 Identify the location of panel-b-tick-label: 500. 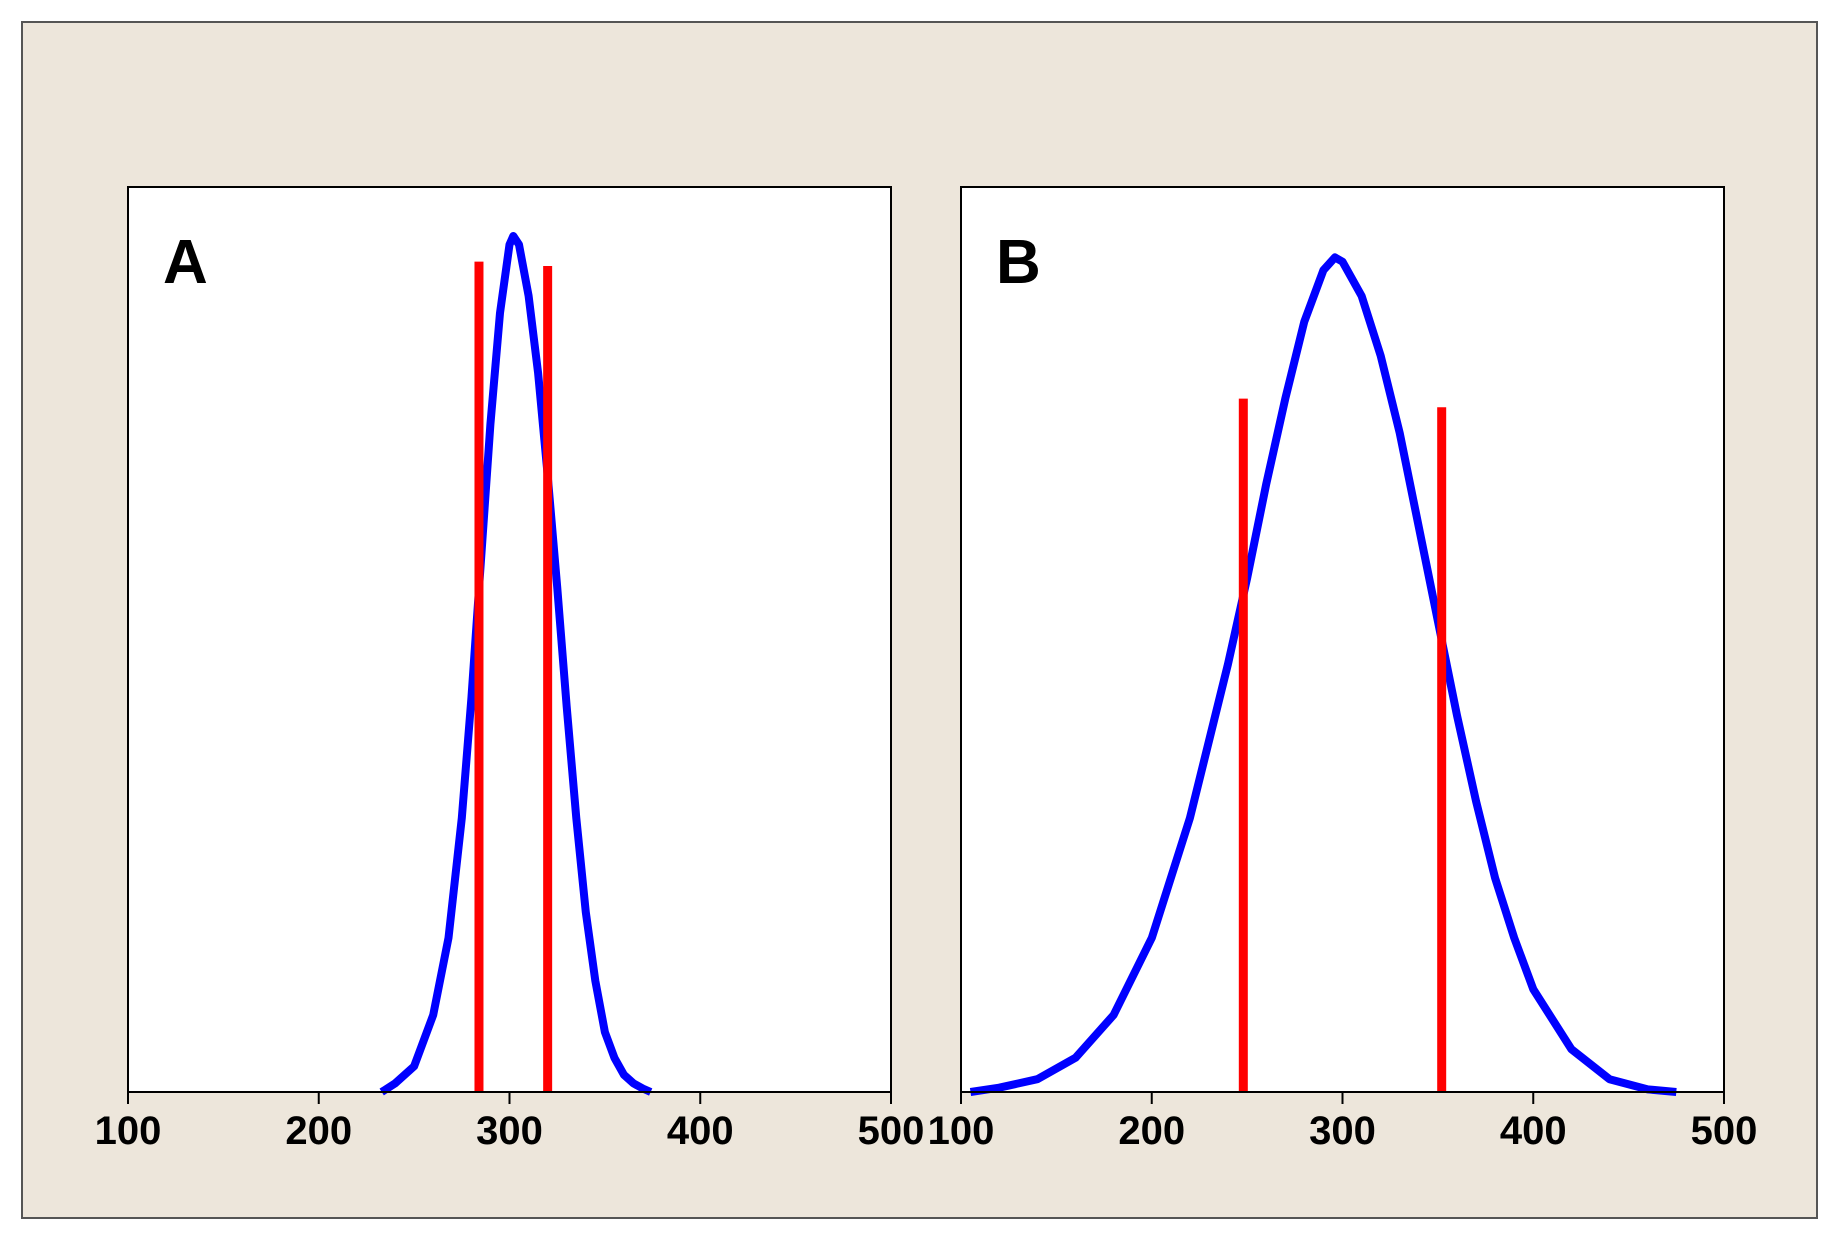
(1724, 1131).